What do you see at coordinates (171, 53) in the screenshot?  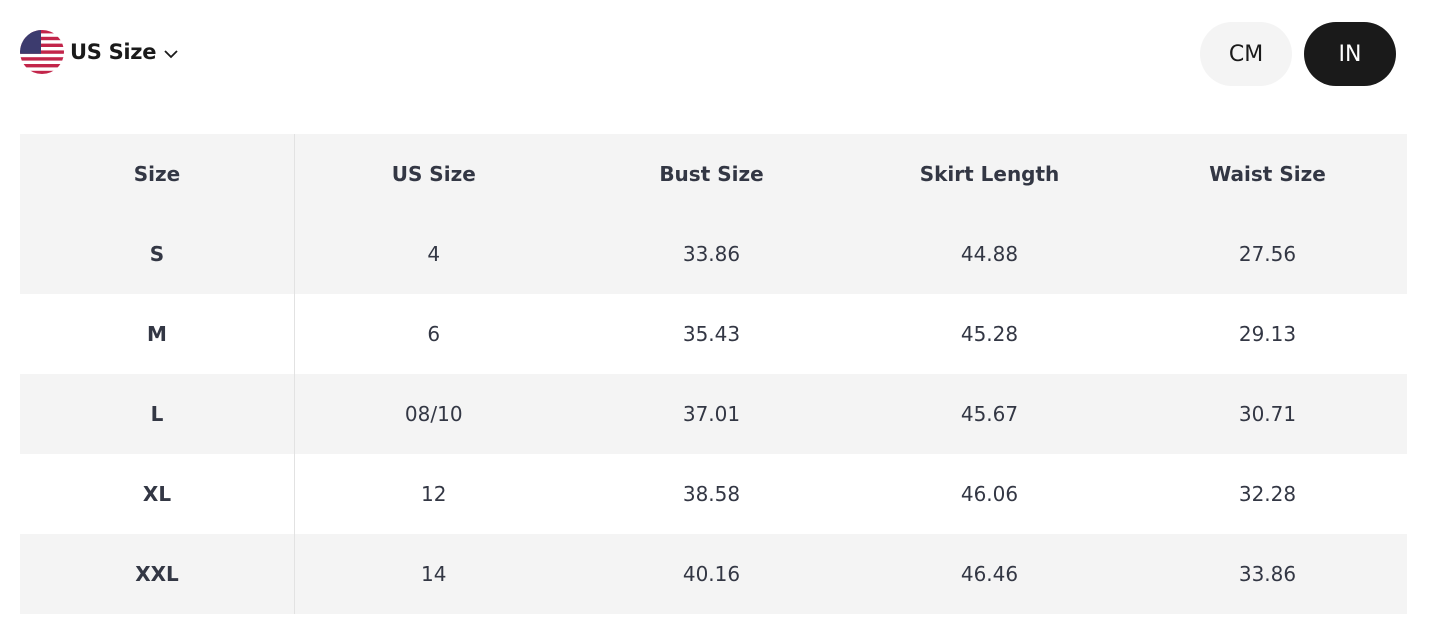 I see `chevron-down-icon` at bounding box center [171, 53].